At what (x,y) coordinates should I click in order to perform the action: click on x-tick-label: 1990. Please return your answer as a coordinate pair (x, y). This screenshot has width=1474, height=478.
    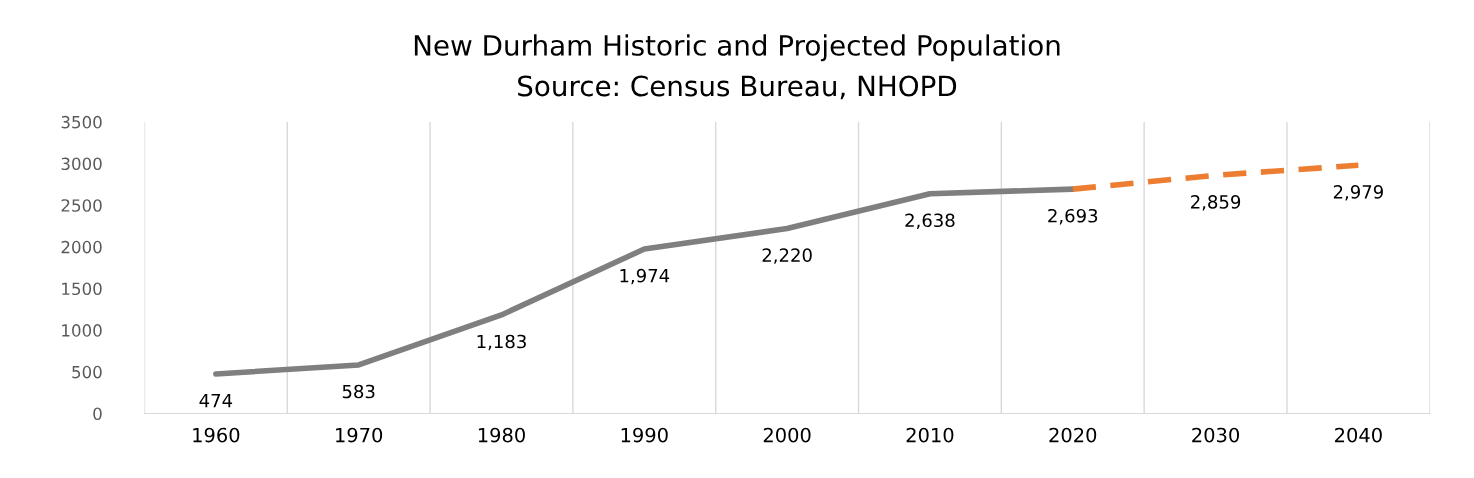
    Looking at the image, I should click on (644, 435).